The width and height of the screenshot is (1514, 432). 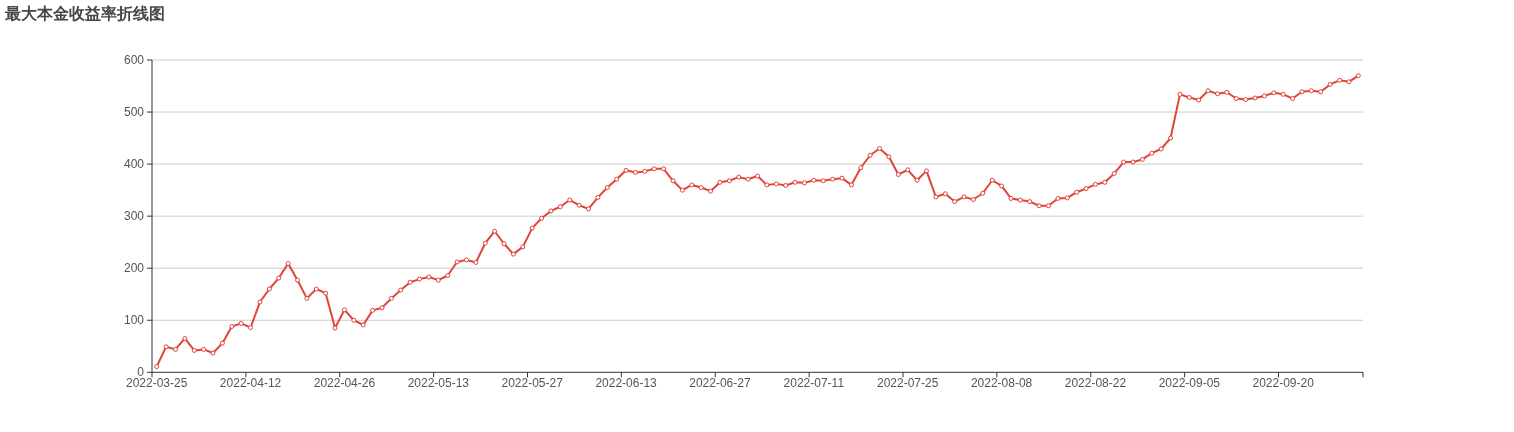 I want to click on x-tick-label: 2022-07-25, so click(x=908, y=383).